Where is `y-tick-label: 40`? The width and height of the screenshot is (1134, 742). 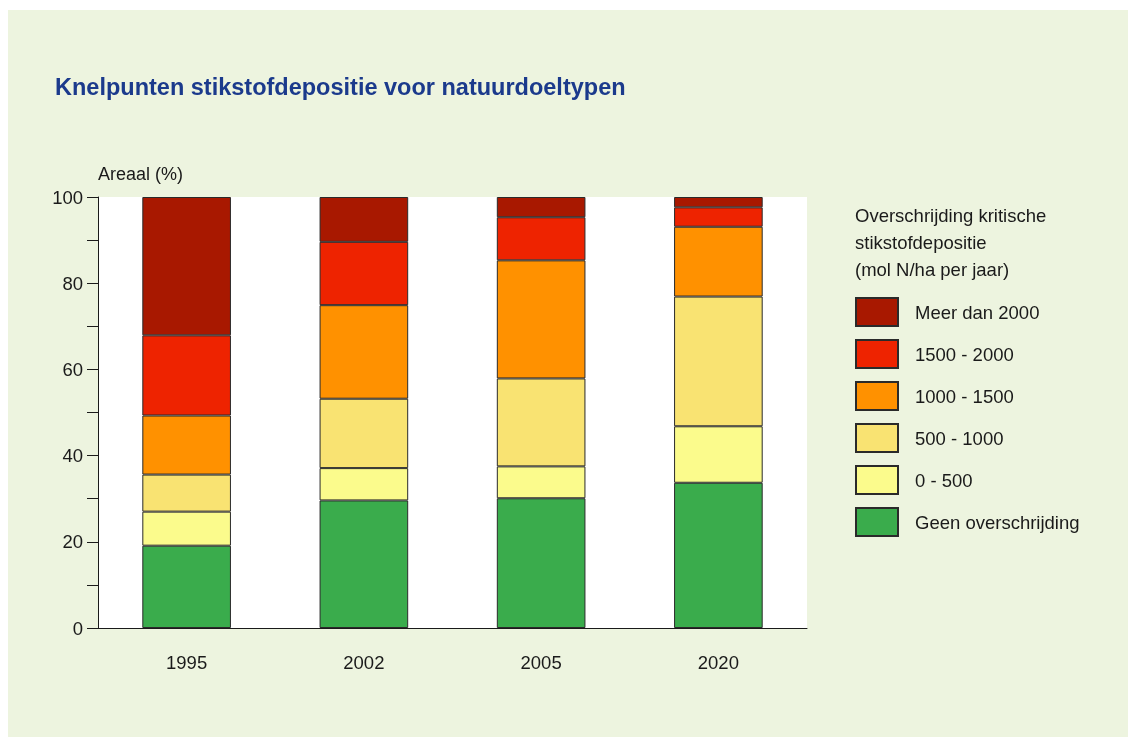
y-tick-label: 40 is located at coordinates (72, 456).